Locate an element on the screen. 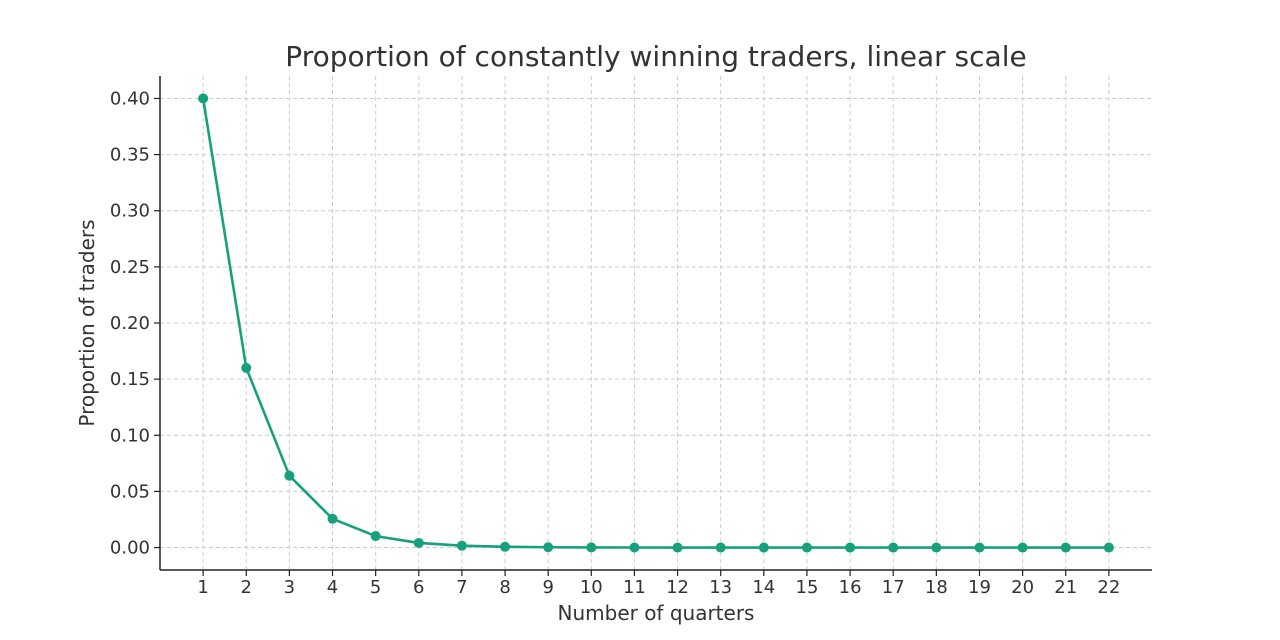 The image size is (1280, 640). x-tick-label: 16 is located at coordinates (850, 587).